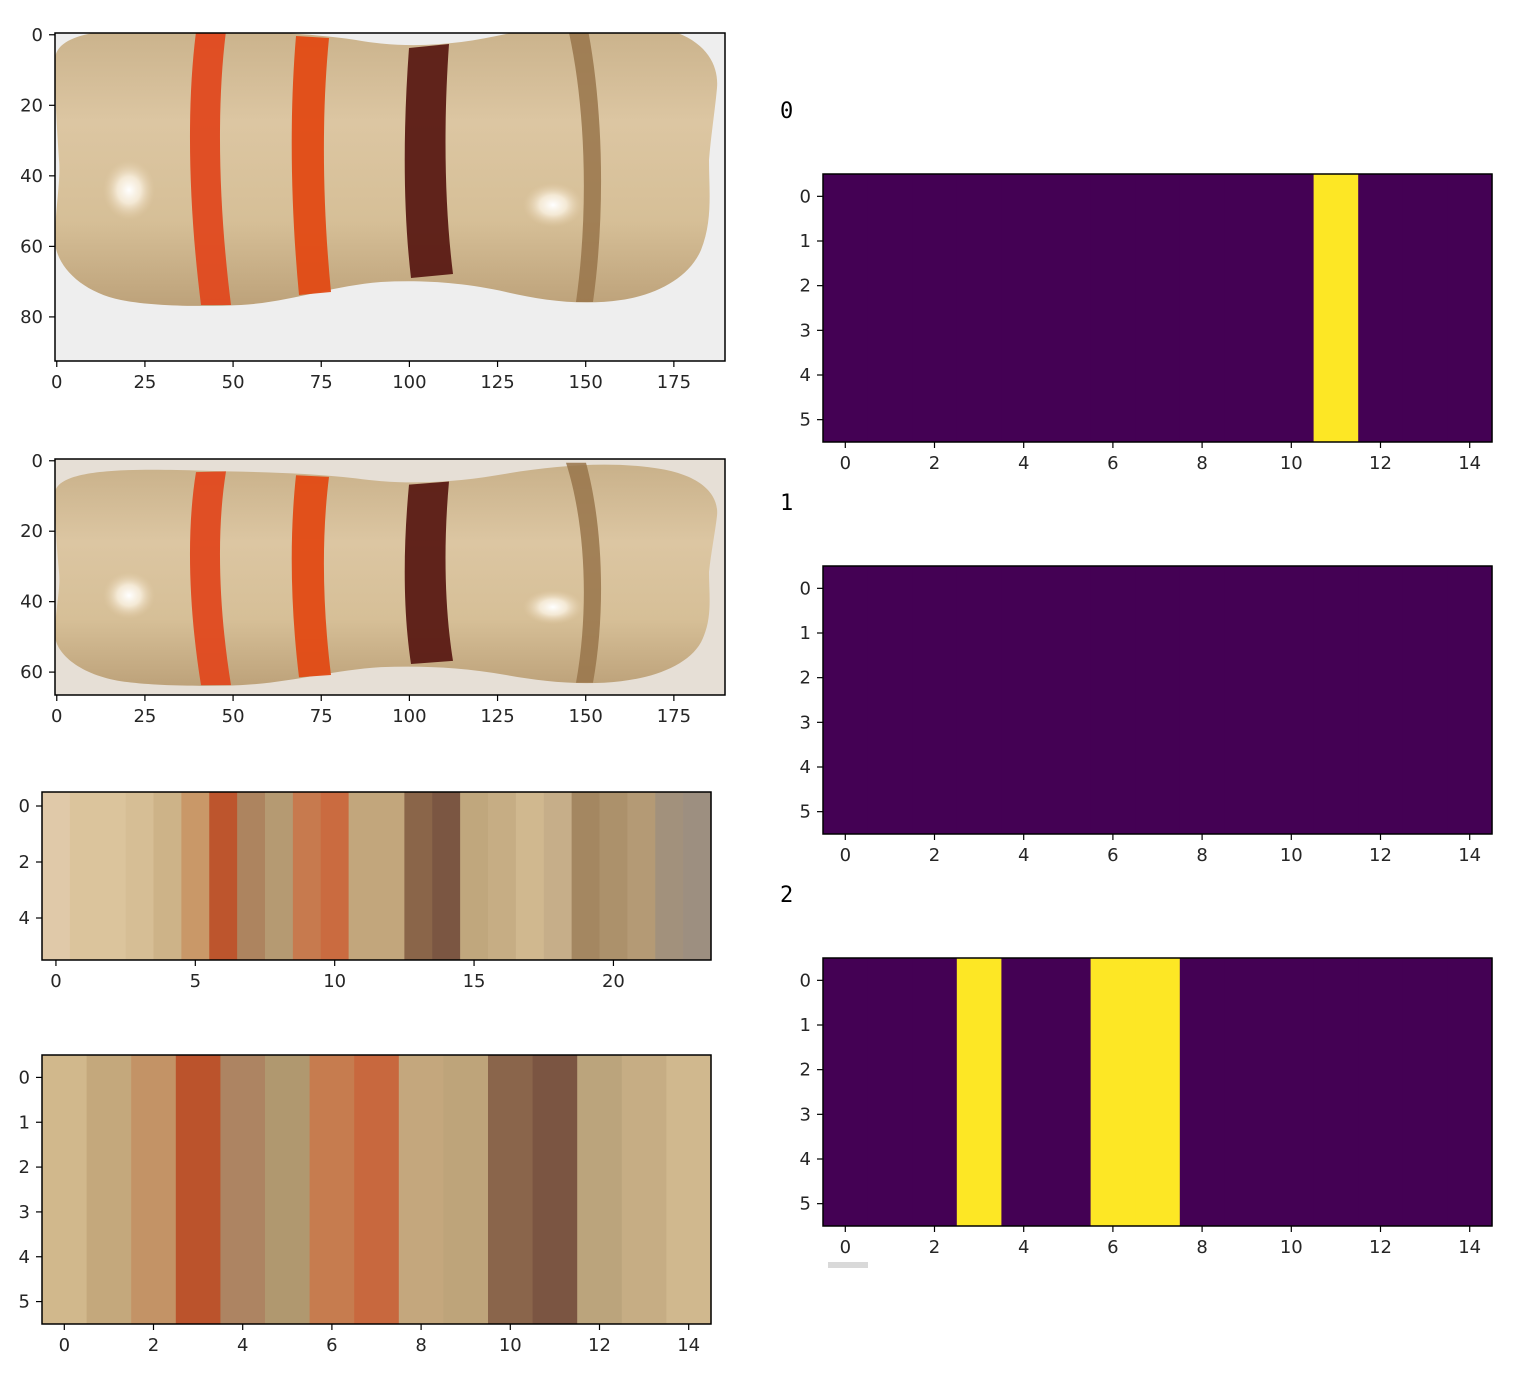 This screenshot has height=1374, width=1513. What do you see at coordinates (321, 716) in the screenshot?
I see `x-tick-label: 75` at bounding box center [321, 716].